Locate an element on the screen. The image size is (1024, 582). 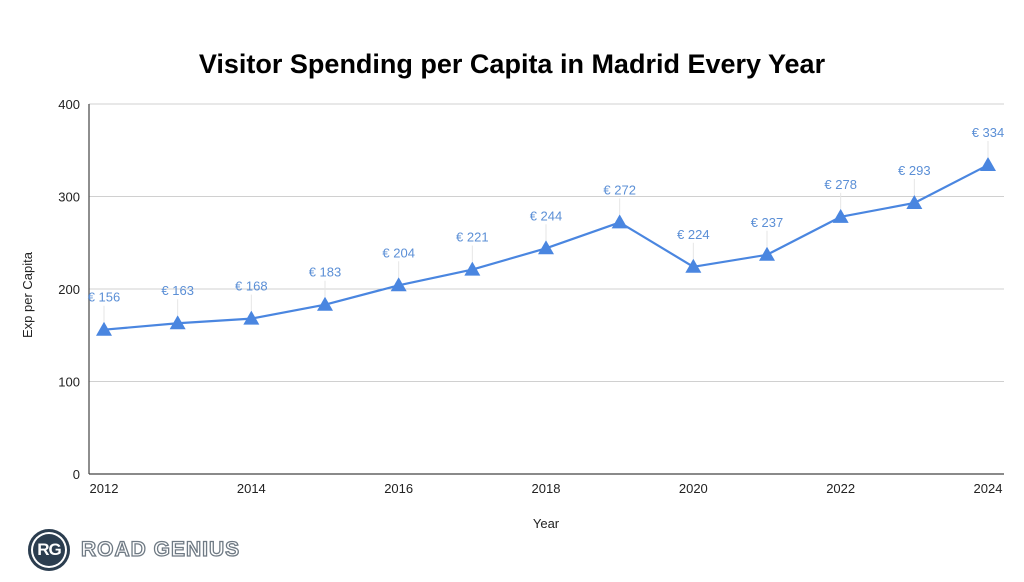
road-genius-logo: RG ROAD GENIUS is located at coordinates (134, 550).